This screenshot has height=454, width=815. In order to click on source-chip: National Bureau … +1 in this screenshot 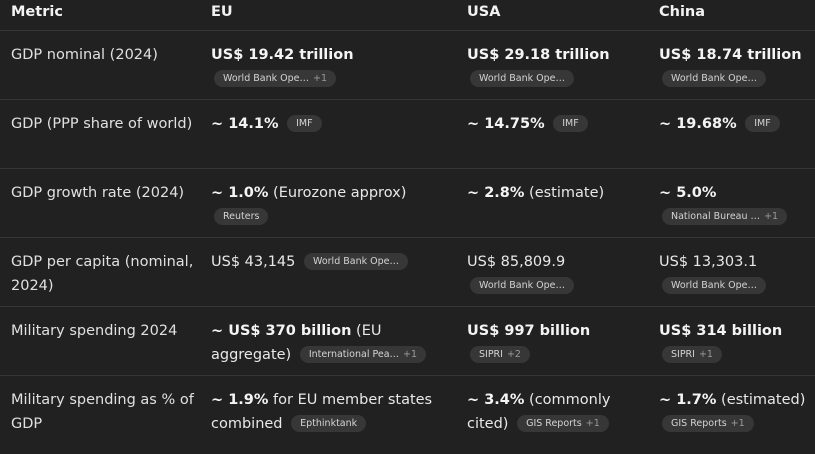, I will do `click(725, 216)`.